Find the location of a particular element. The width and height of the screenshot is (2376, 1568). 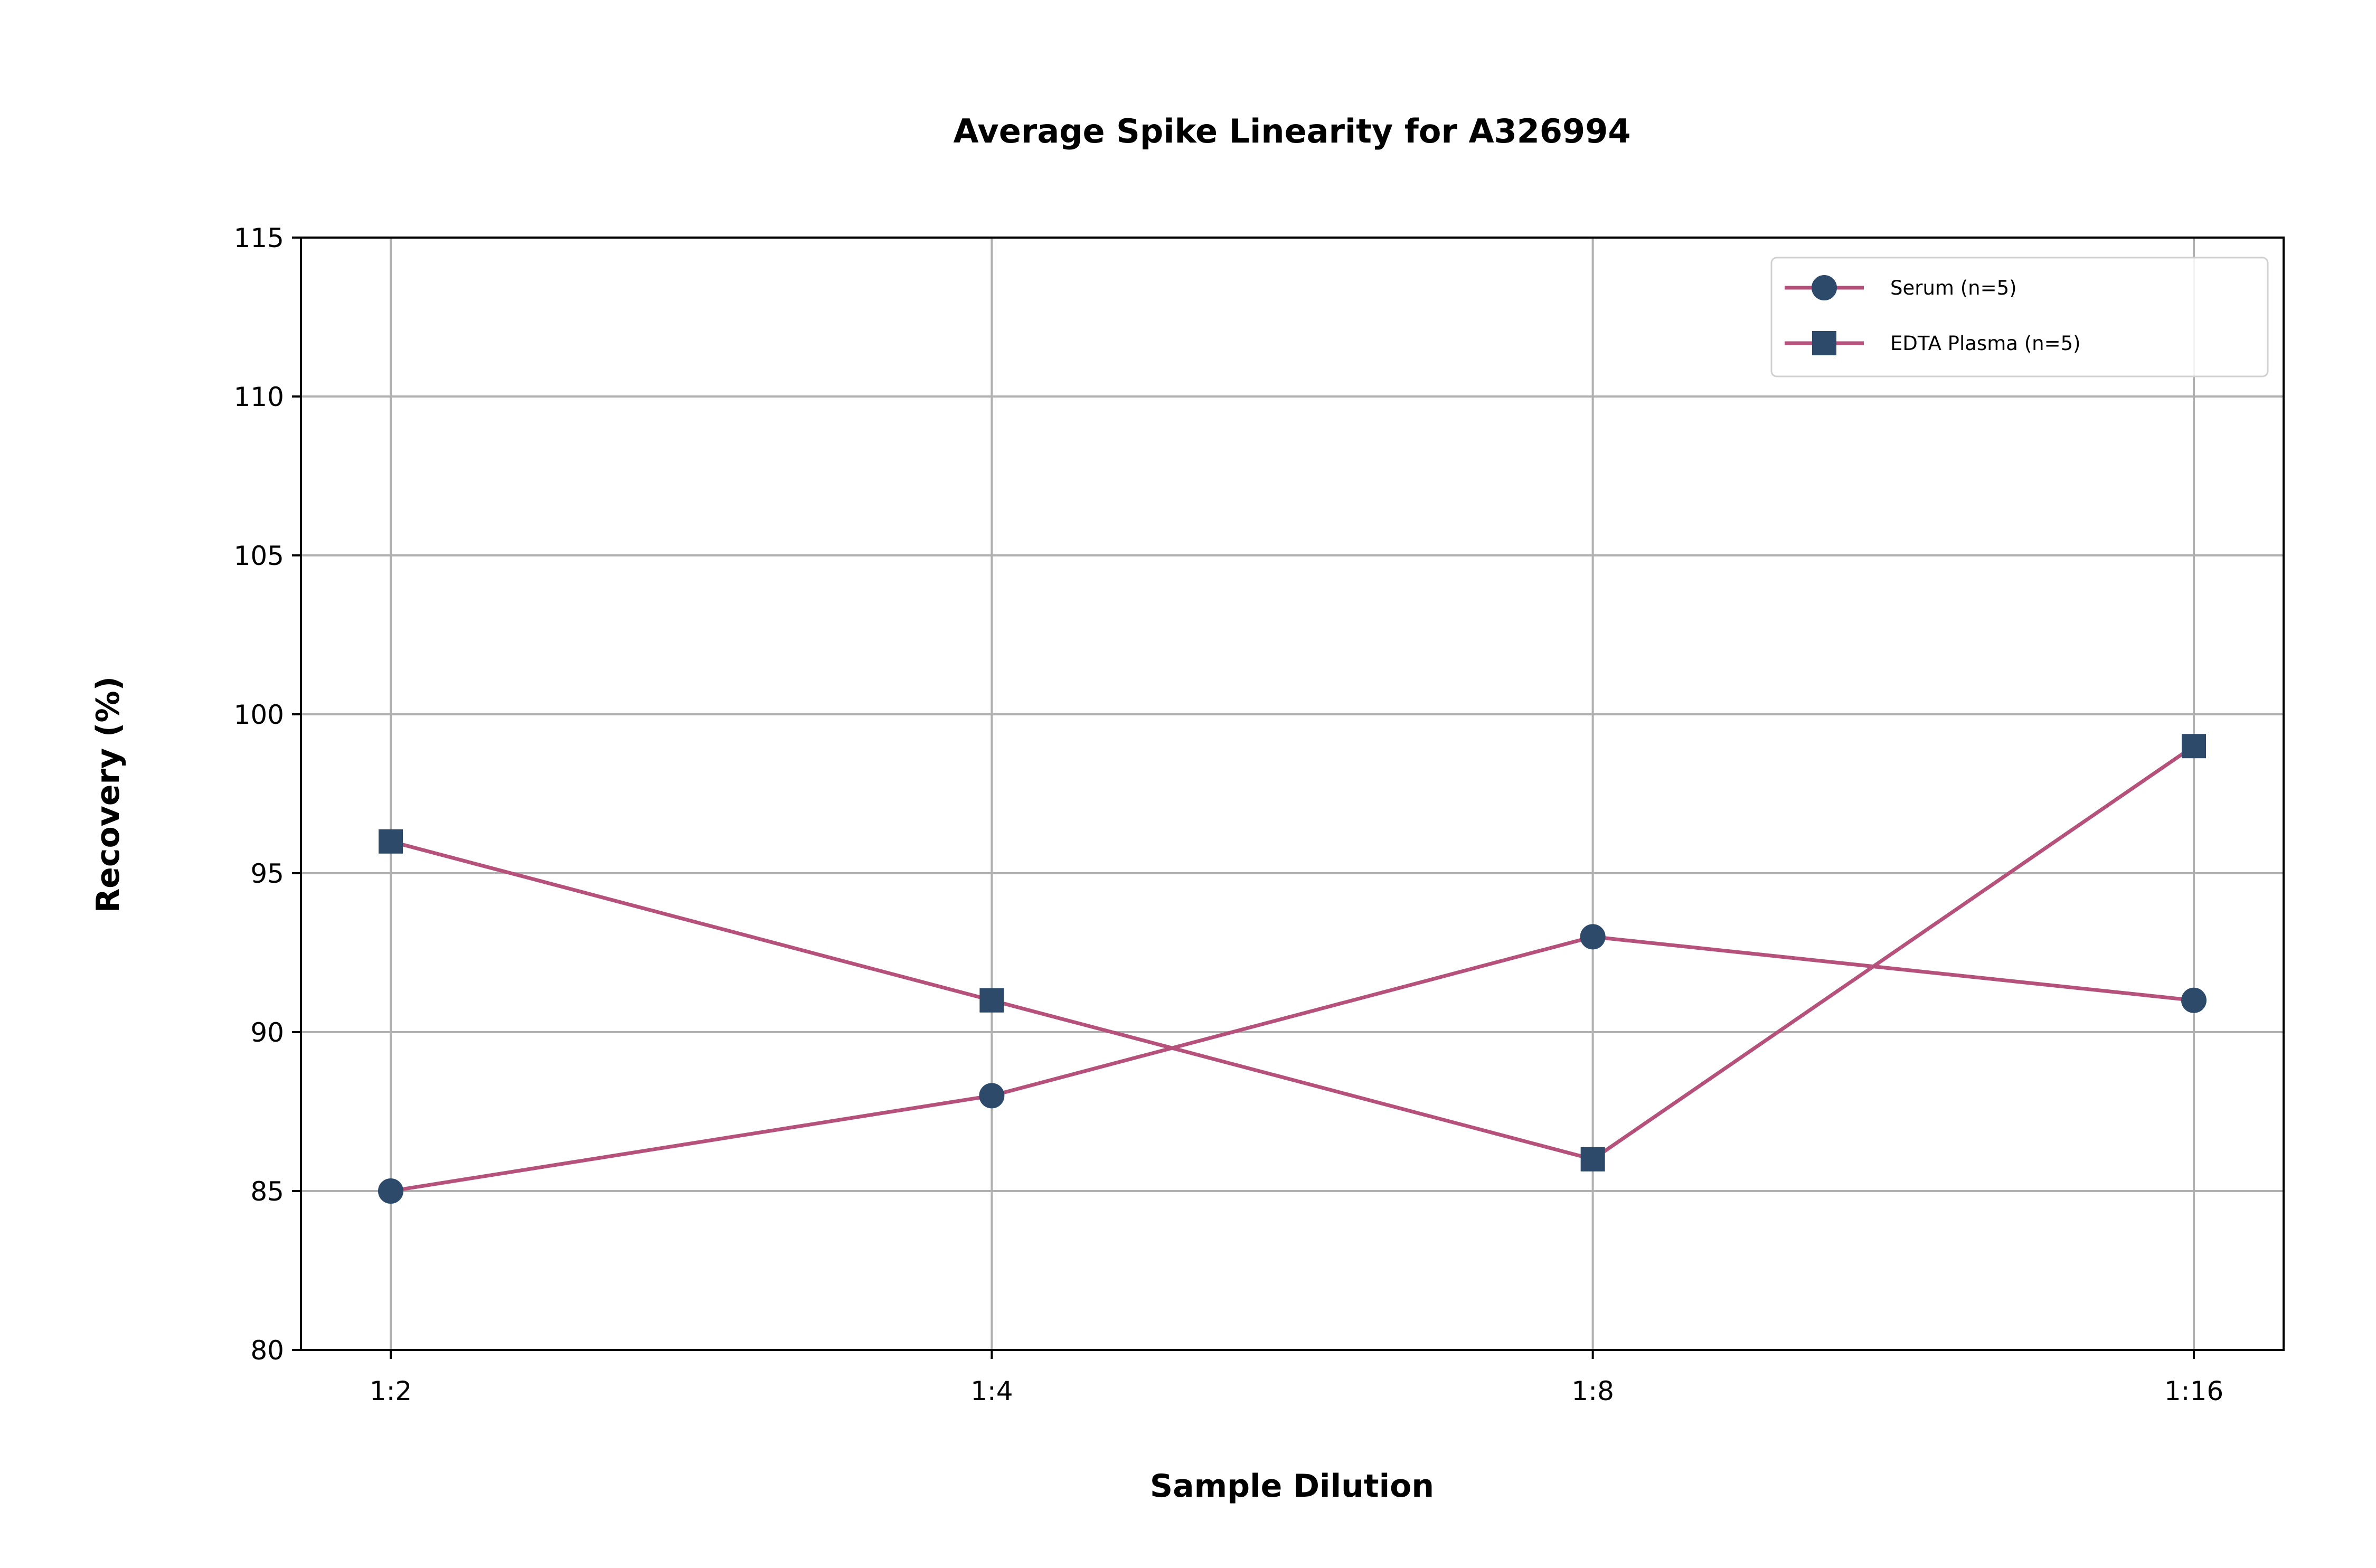

legend: Serum (n=5) EDTA Plasma (n=5) is located at coordinates (2020, 317).